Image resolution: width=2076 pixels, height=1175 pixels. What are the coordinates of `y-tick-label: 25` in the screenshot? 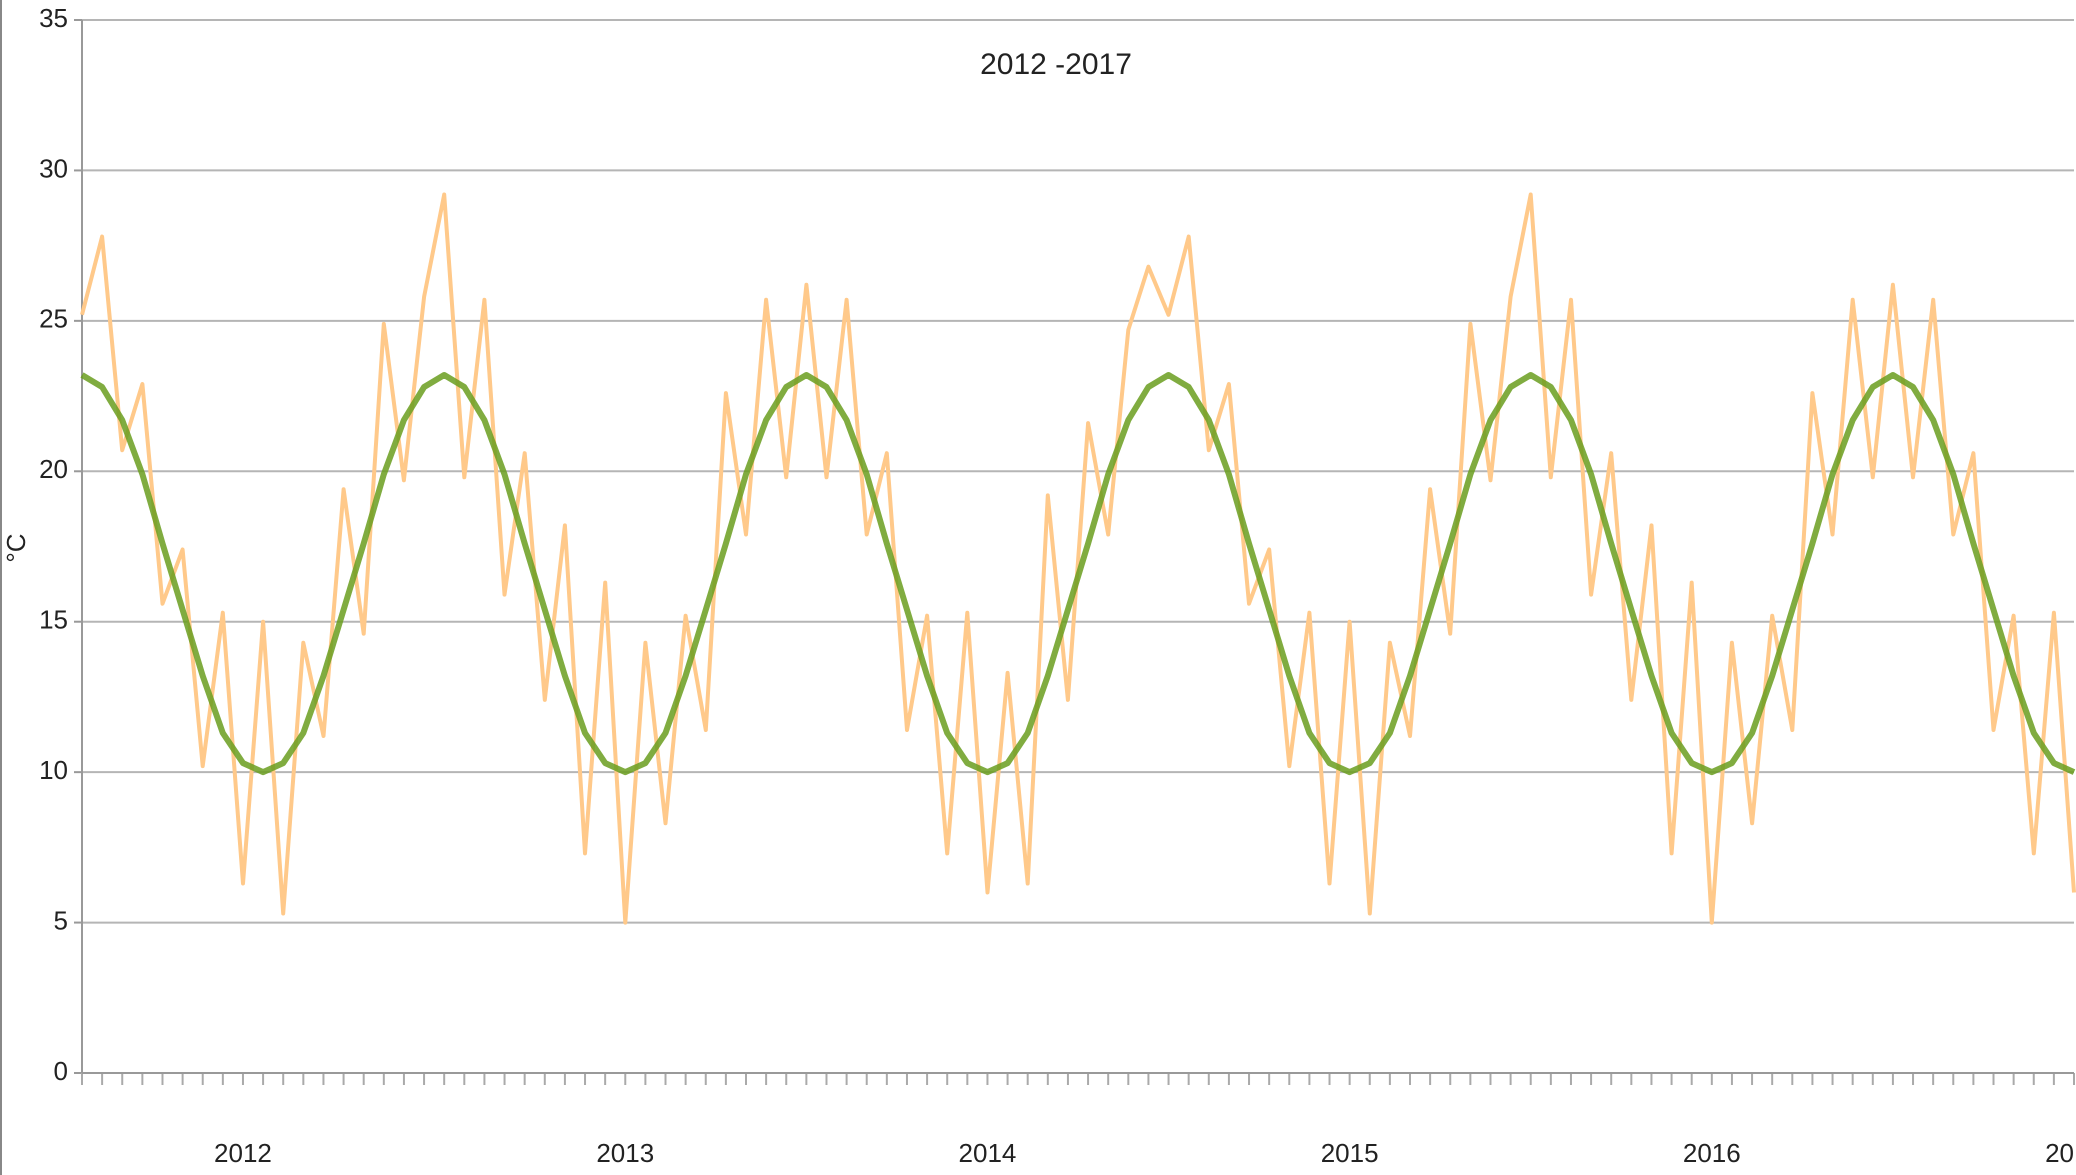 It's located at (53, 319).